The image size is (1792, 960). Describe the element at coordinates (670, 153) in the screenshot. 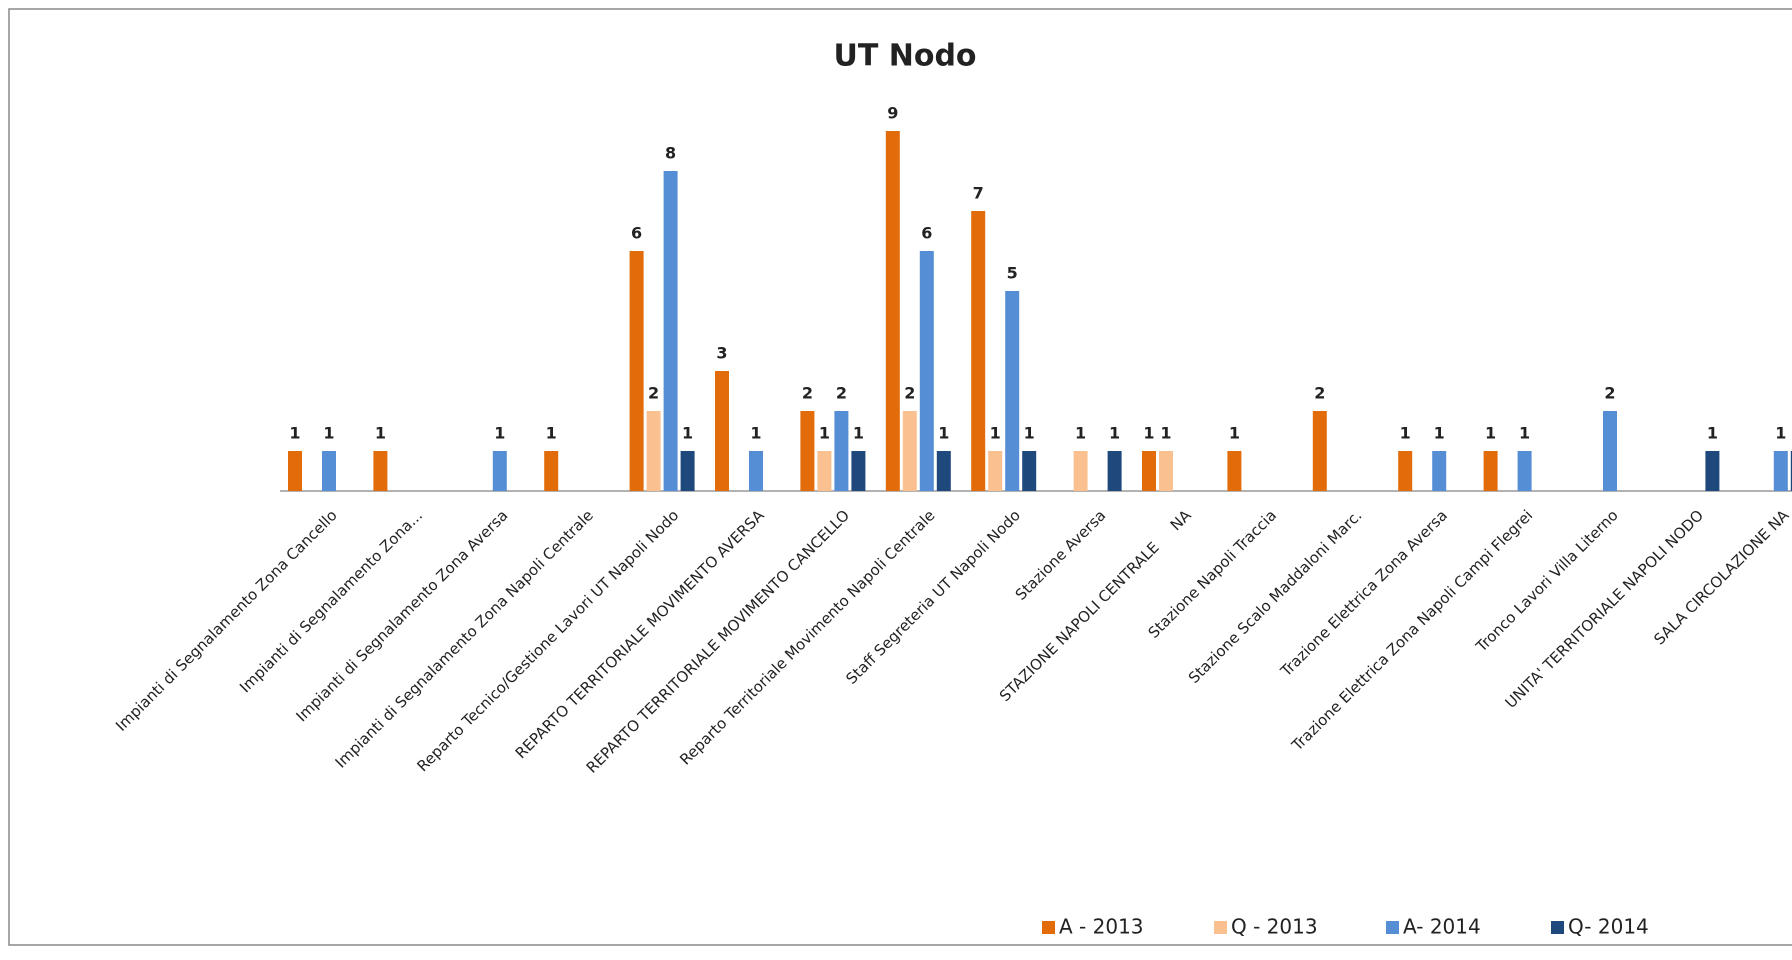

I see `data-label: 8` at that location.